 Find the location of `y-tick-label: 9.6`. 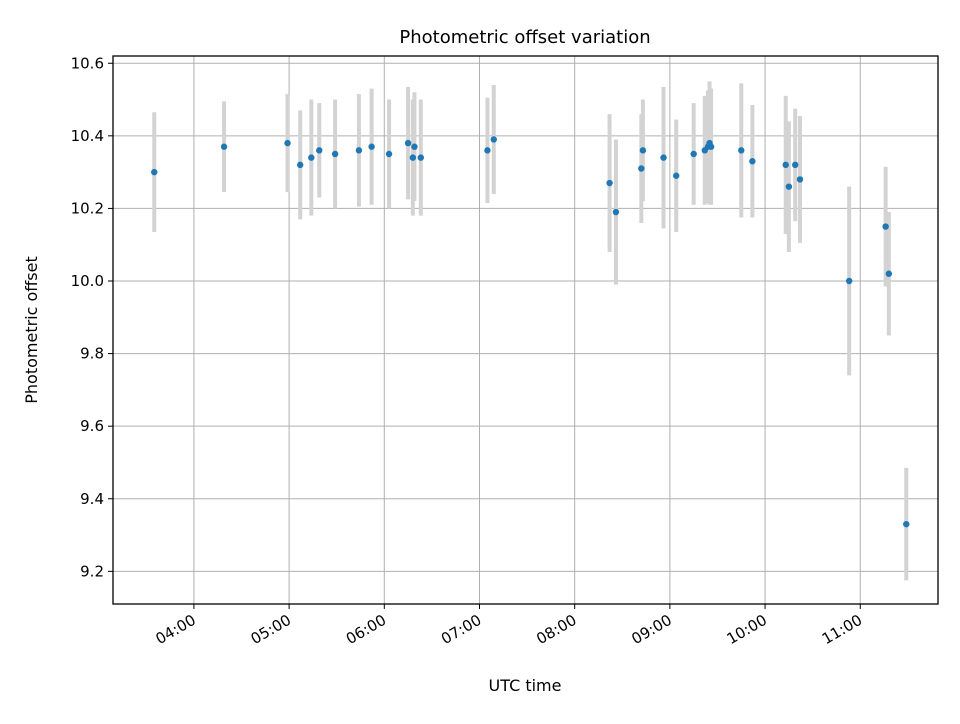

y-tick-label: 9.6 is located at coordinates (92, 426).